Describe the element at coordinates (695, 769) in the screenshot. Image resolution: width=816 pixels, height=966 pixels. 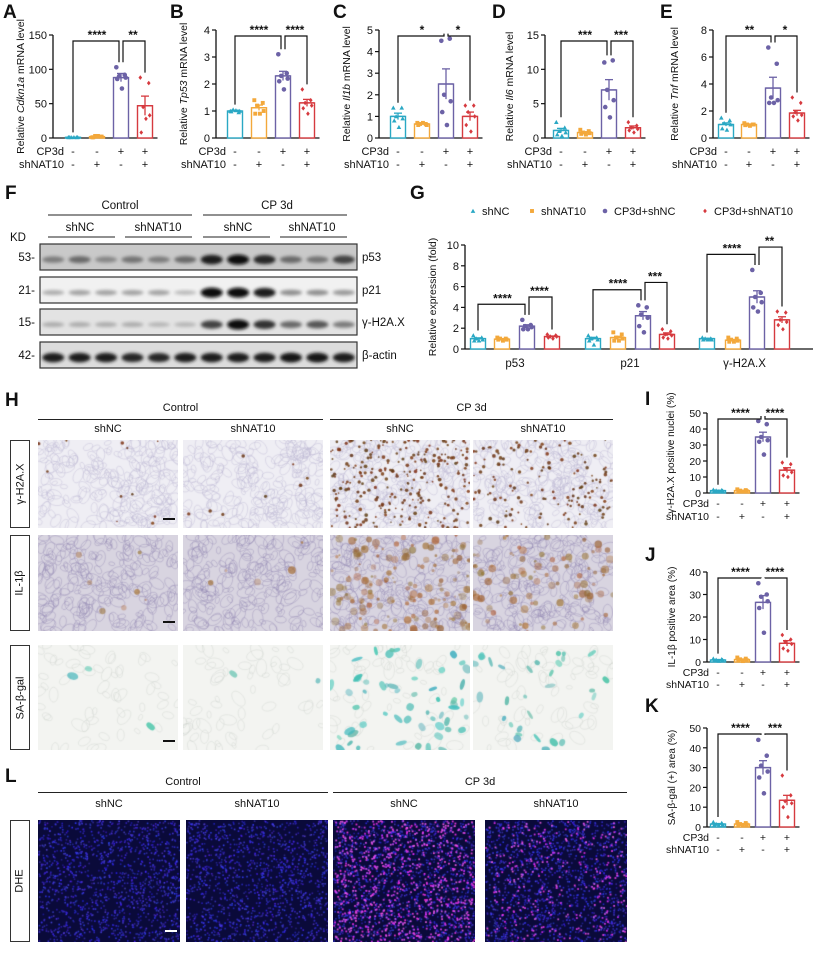
I see `y-tick-label: 30` at that location.